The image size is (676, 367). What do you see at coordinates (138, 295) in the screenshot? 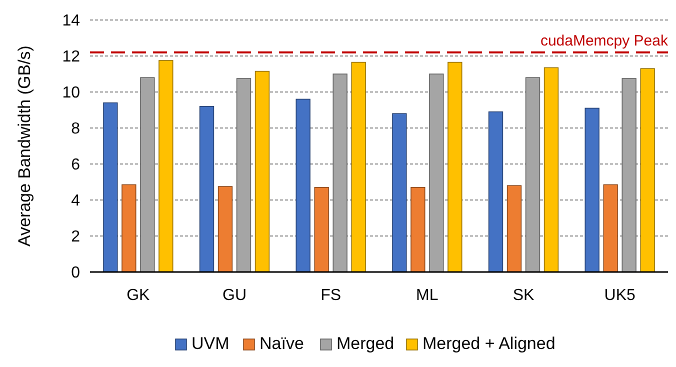
I see `x-tick-label: GK` at bounding box center [138, 295].